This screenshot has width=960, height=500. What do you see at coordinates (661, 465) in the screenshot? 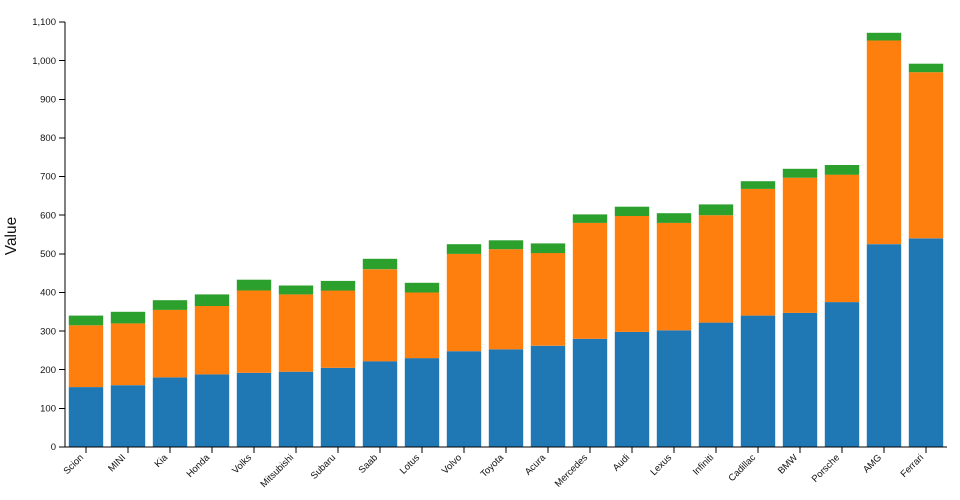
I see `x-tick-label-lexus: Lexus` at bounding box center [661, 465].